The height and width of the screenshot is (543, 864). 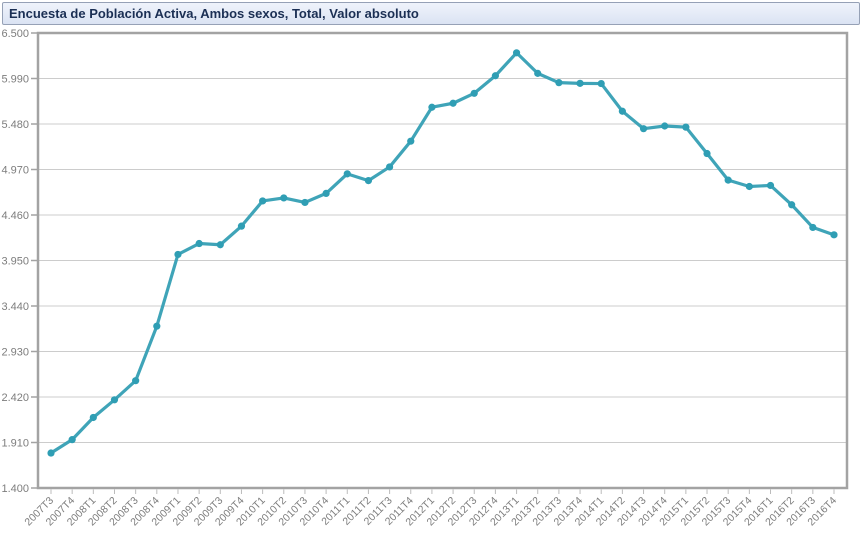 What do you see at coordinates (15, 262) in the screenshot?
I see `y-axis-label: 3.950` at bounding box center [15, 262].